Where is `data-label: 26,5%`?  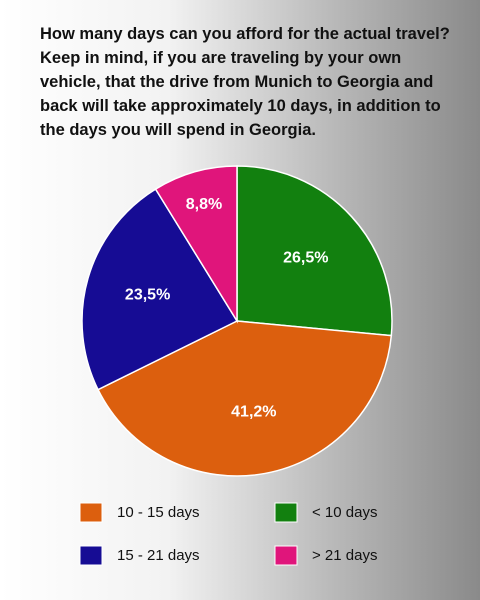
data-label: 26,5% is located at coordinates (305, 258).